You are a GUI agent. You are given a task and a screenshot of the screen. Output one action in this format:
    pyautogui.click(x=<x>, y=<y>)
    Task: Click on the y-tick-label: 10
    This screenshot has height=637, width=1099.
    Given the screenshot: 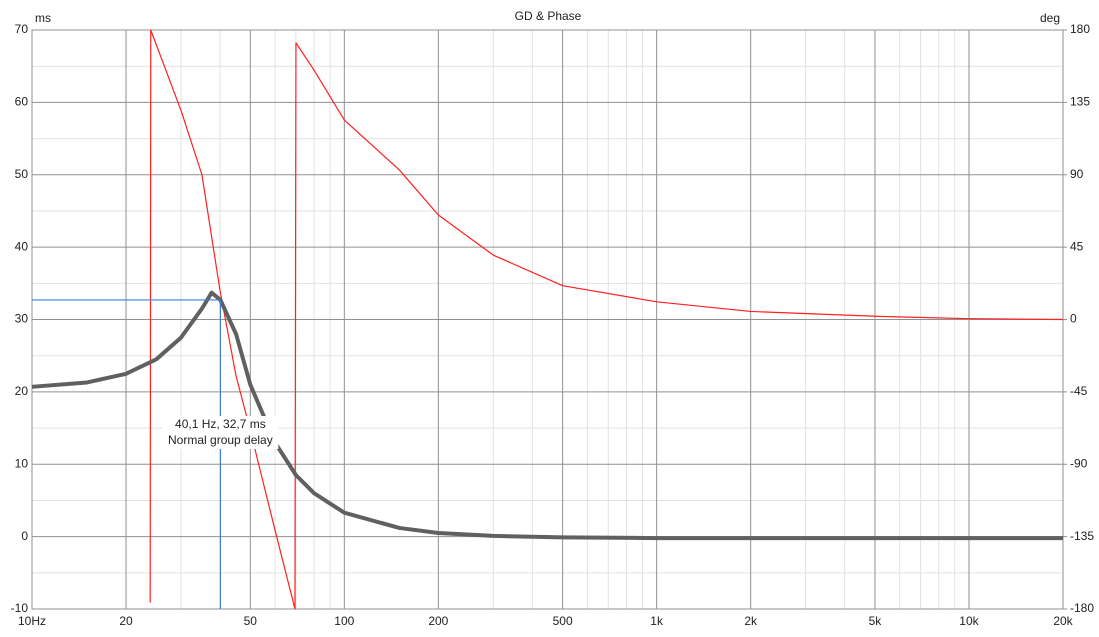 What is the action you would take?
    pyautogui.click(x=22, y=463)
    